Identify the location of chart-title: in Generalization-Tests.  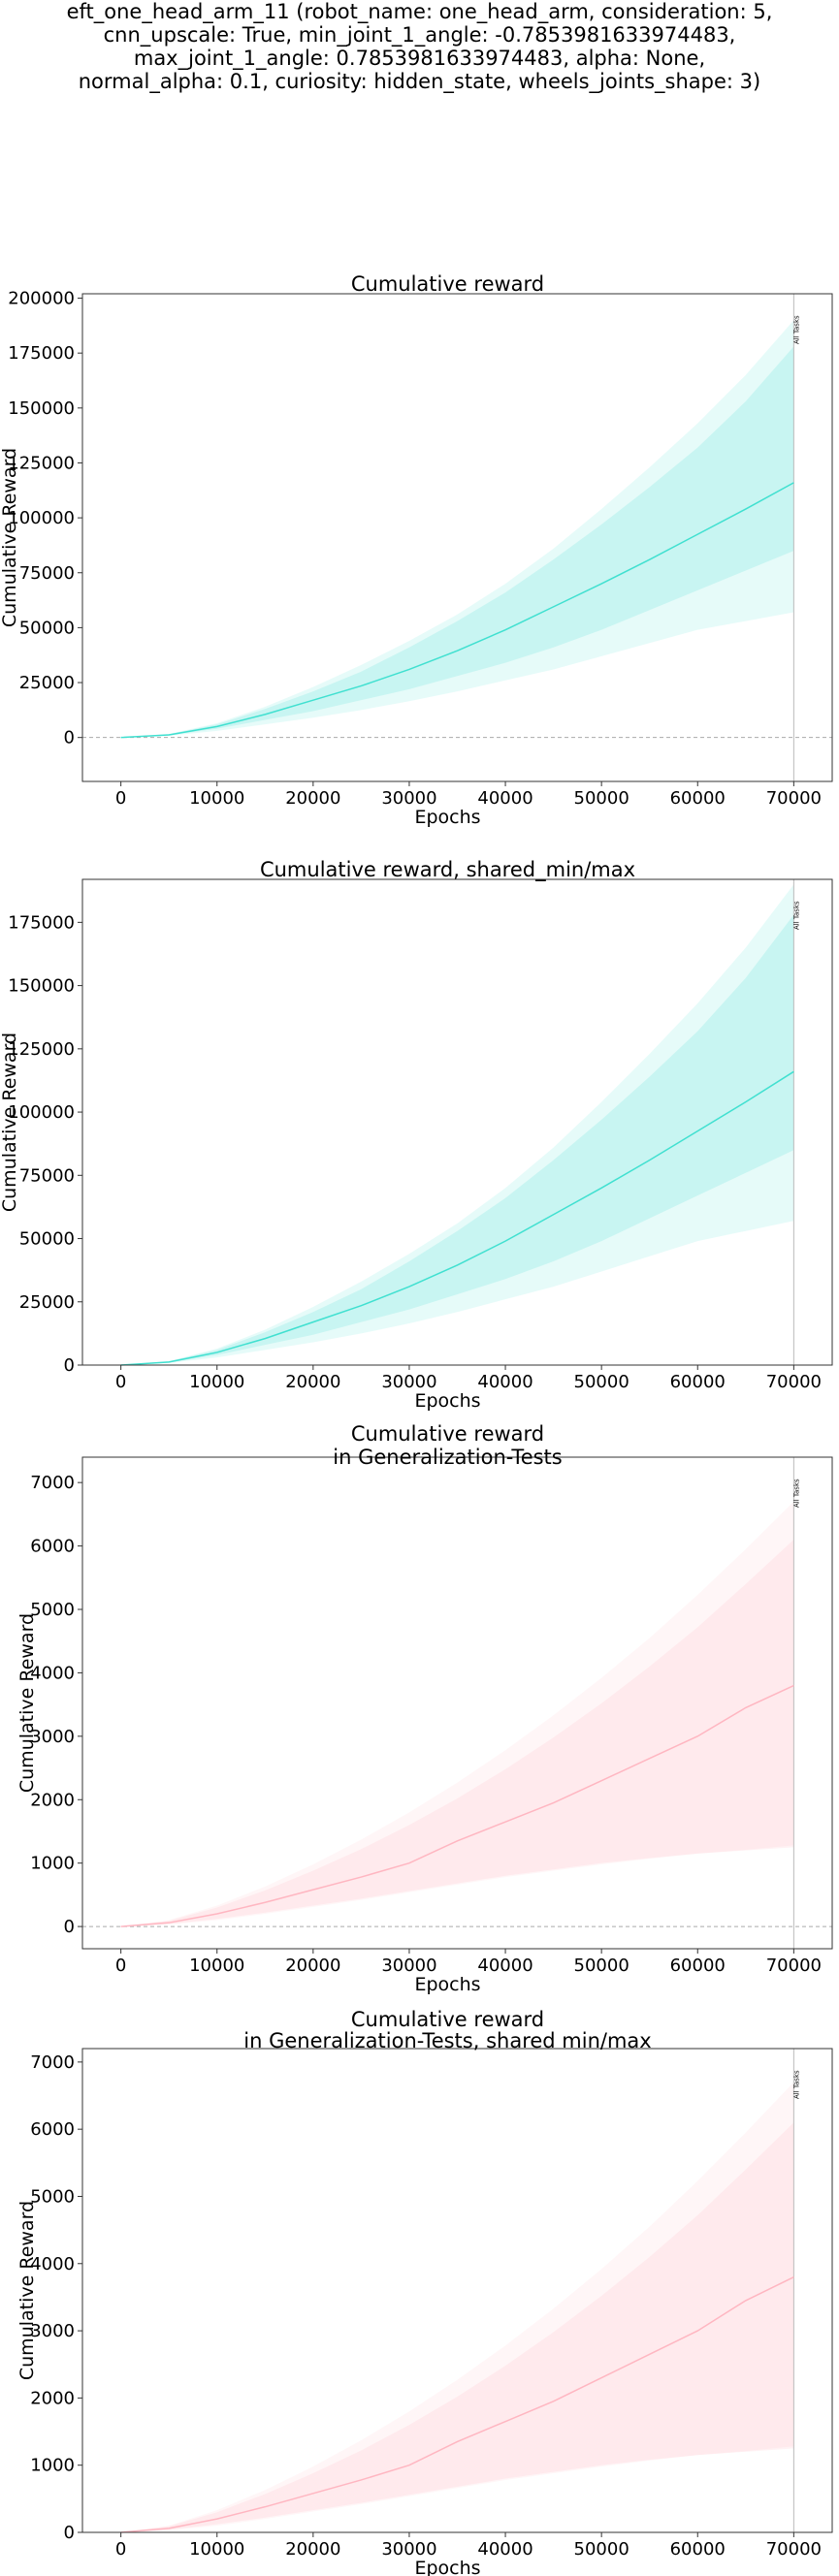
(447, 1457).